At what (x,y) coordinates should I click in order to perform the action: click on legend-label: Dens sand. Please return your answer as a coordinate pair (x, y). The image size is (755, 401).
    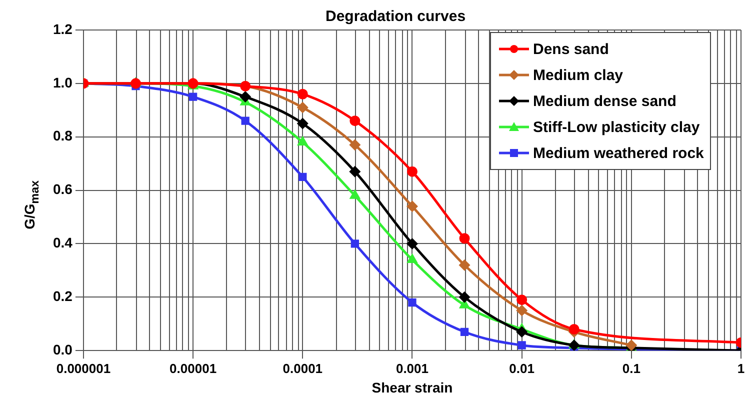
    Looking at the image, I should click on (571, 49).